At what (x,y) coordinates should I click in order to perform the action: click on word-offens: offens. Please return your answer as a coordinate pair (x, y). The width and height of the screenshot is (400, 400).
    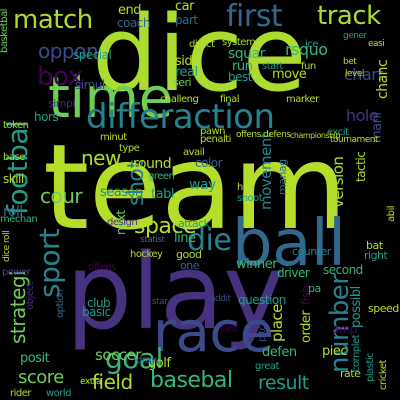
    Looking at the image, I should click on (102, 267).